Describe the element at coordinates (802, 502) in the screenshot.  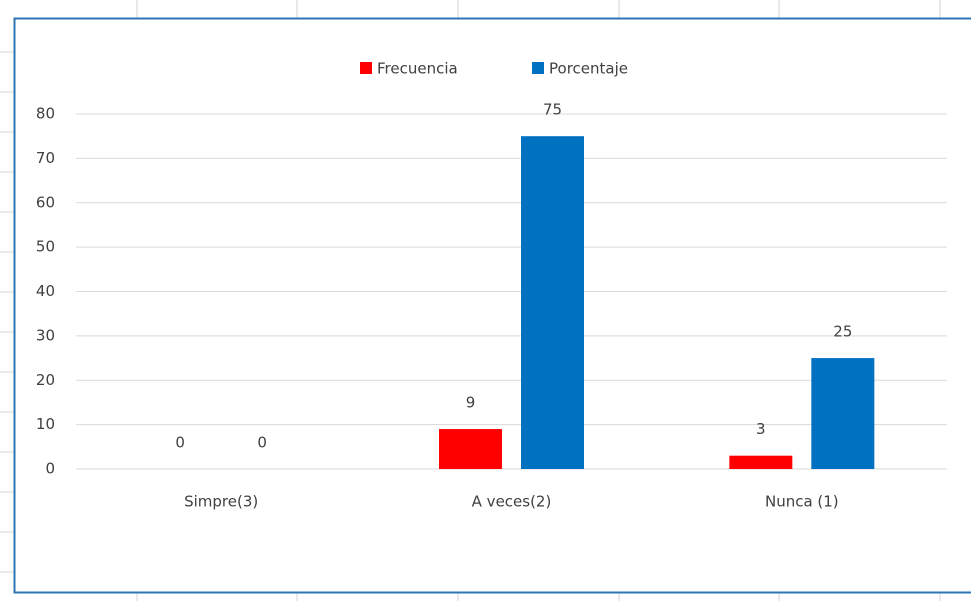
I see `x-tick-label: Nunca (1)` at that location.